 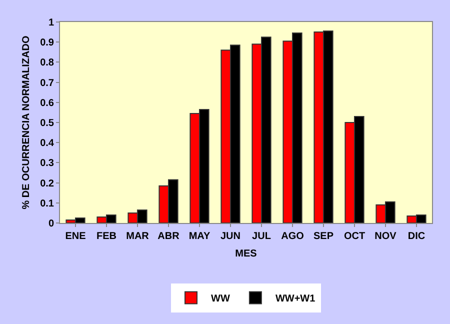 What do you see at coordinates (47, 103) in the screenshot?
I see `y-tick-label: 0.6` at bounding box center [47, 103].